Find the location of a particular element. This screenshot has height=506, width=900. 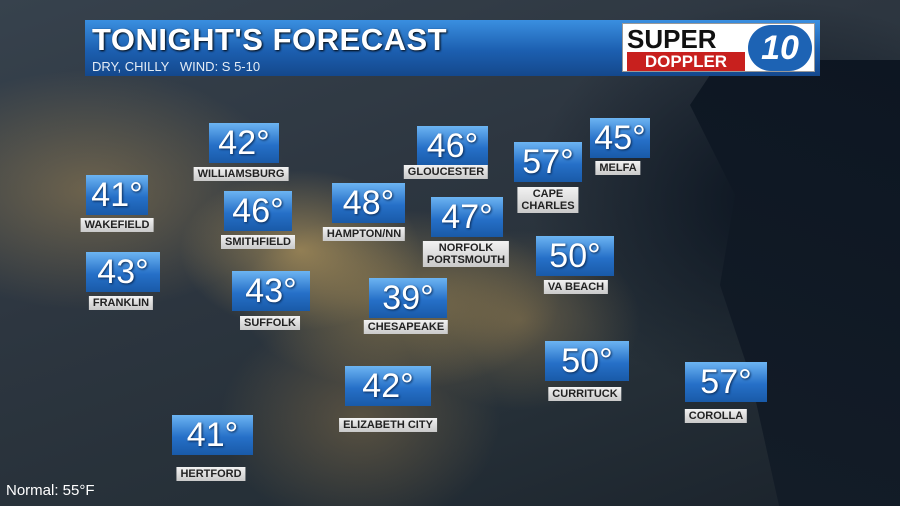

location-label: COROLLA is located at coordinates (716, 416).